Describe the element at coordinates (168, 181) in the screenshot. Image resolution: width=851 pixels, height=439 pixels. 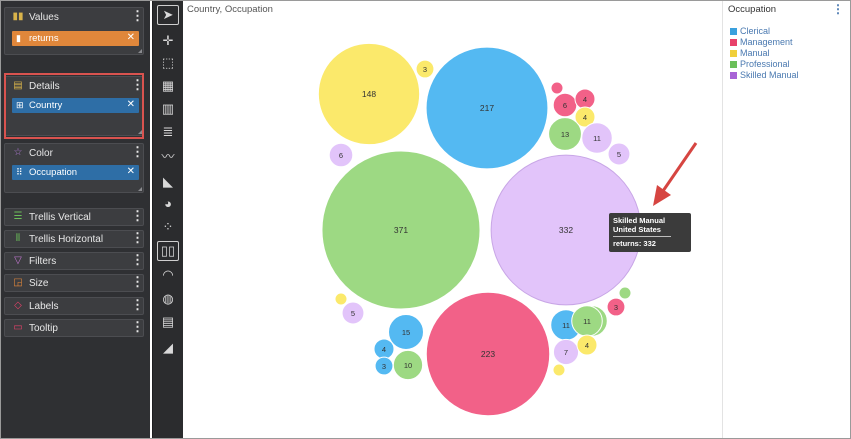
I see `area-chart-icon: ◣` at that location.